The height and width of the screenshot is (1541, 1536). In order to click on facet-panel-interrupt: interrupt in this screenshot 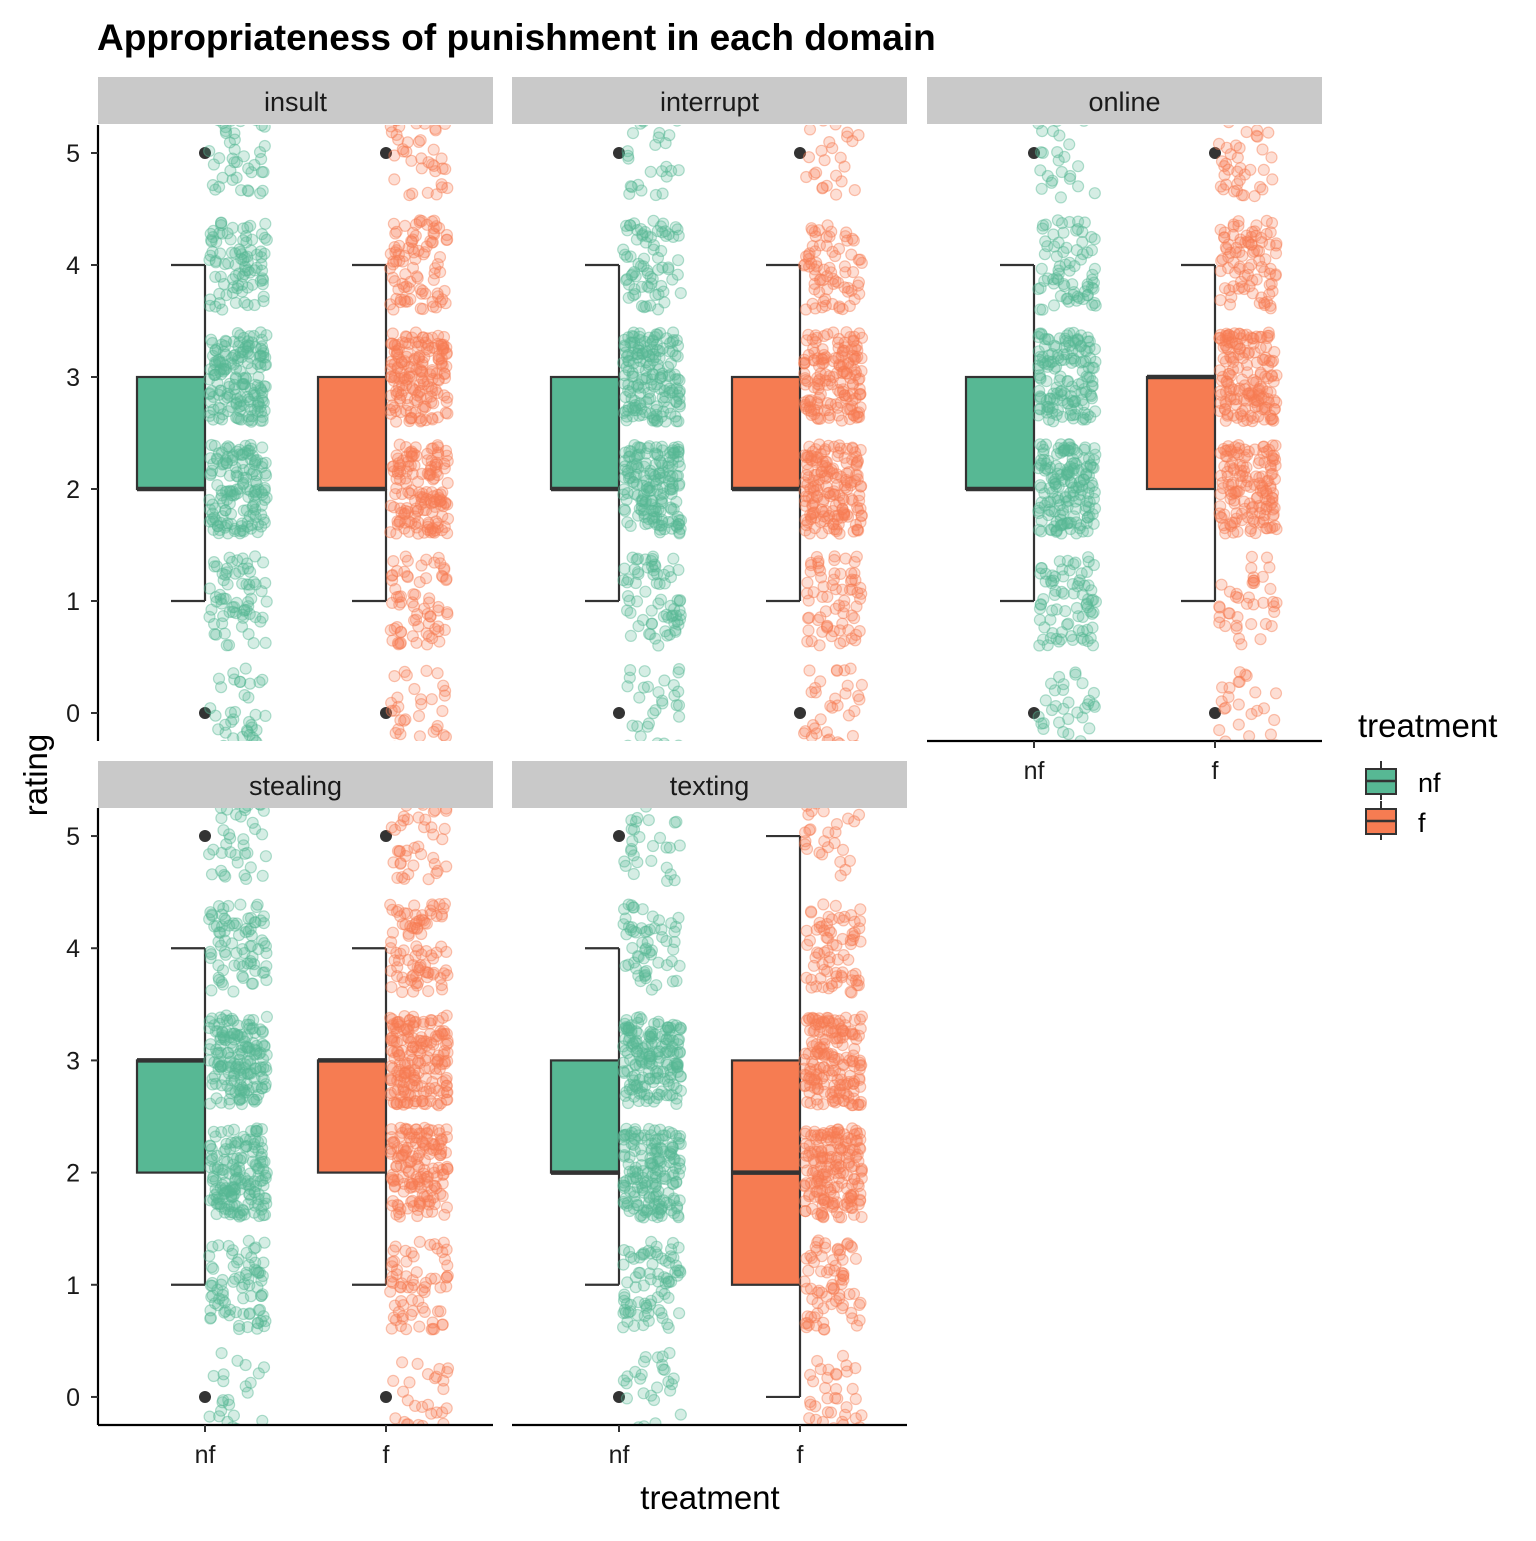, I will do `click(709, 420)`.